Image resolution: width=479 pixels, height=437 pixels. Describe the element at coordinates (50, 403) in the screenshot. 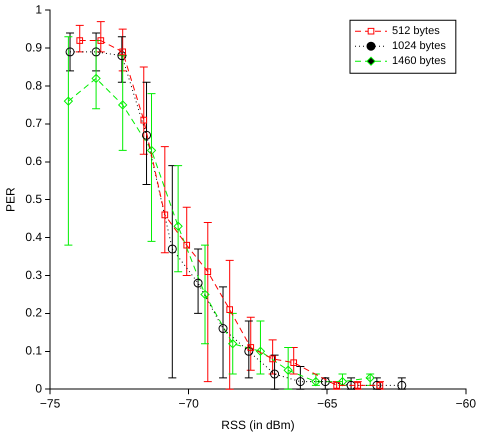

I see `x-tick-label: −75` at that location.